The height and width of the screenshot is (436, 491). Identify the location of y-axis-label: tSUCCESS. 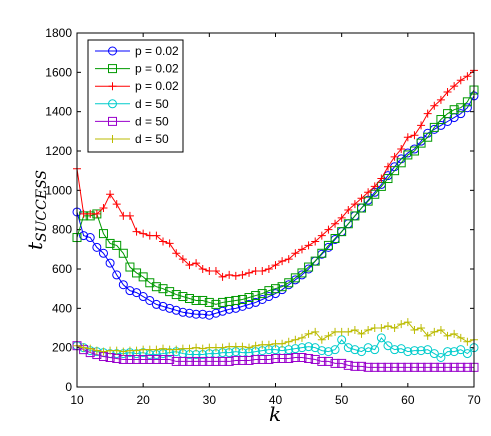
(36, 210).